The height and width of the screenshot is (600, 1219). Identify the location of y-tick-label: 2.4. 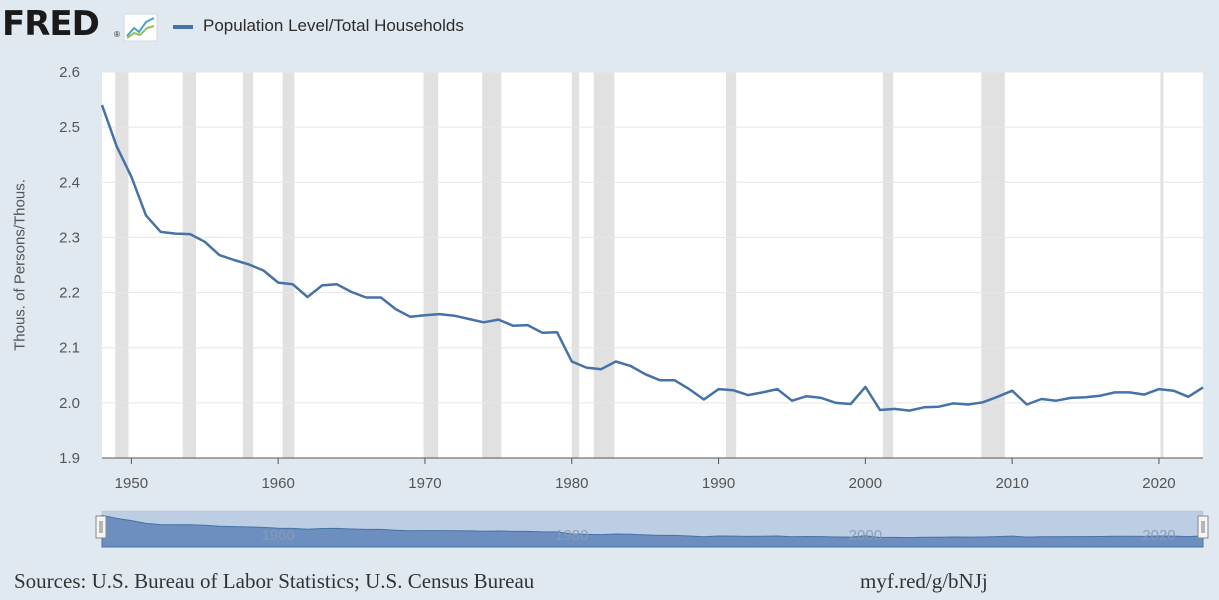
(69, 182).